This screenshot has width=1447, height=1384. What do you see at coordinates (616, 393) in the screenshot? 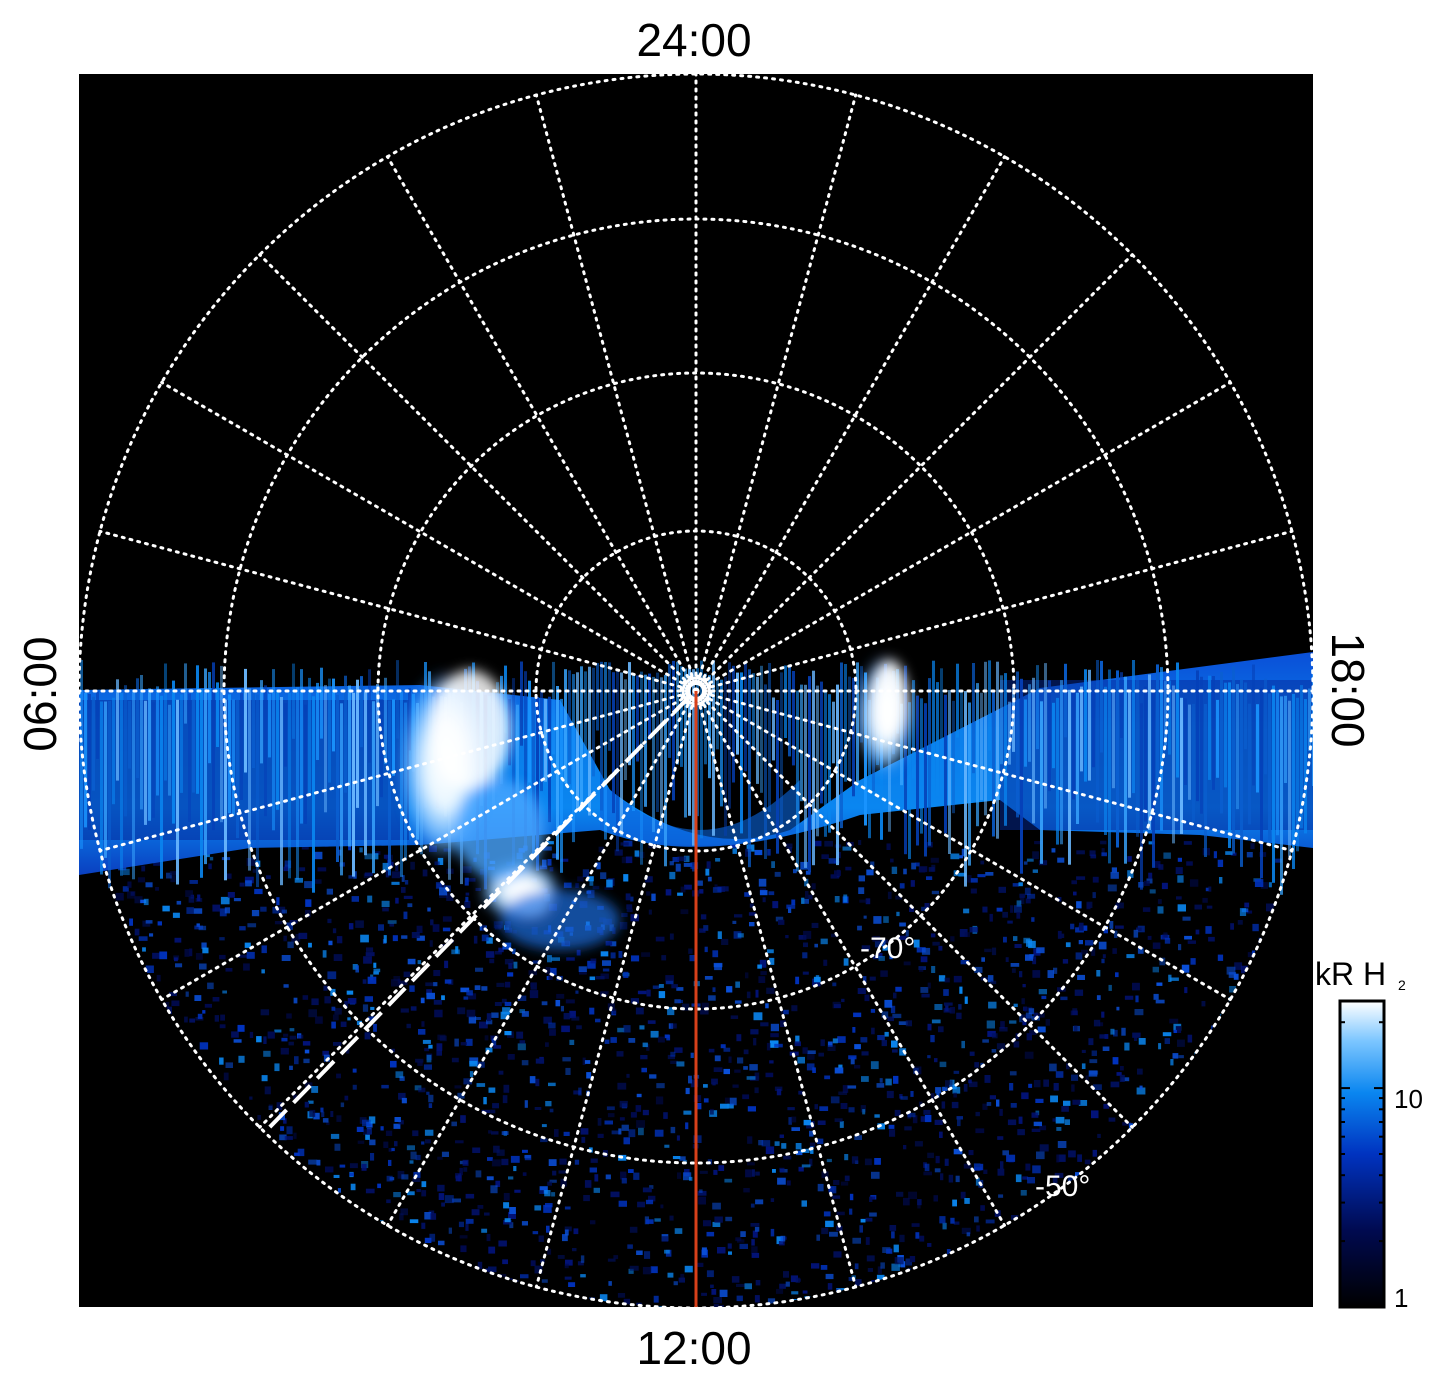
I see `meridian-line` at bounding box center [616, 393].